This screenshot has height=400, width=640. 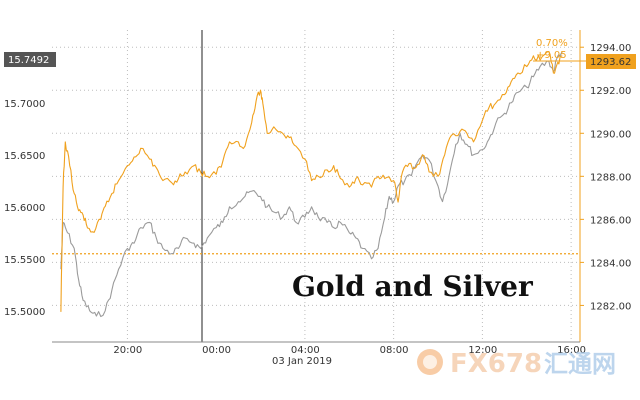 I want to click on x-tick-label: 00:00, so click(x=216, y=350).